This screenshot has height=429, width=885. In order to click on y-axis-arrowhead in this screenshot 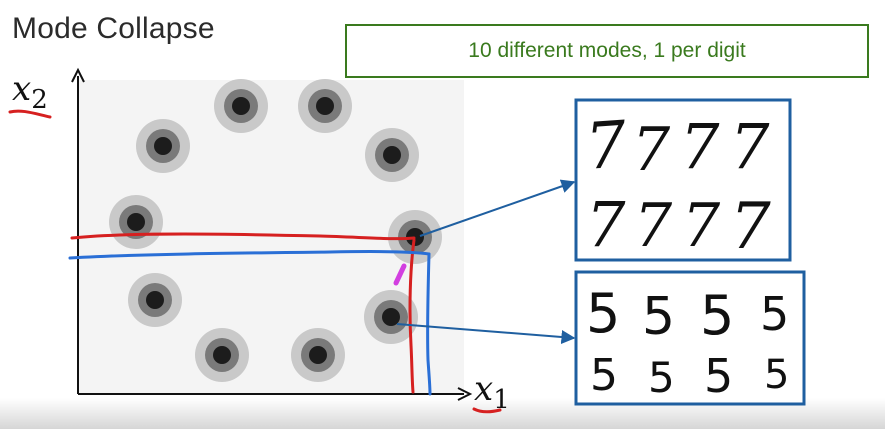, I will do `click(78, 75)`.